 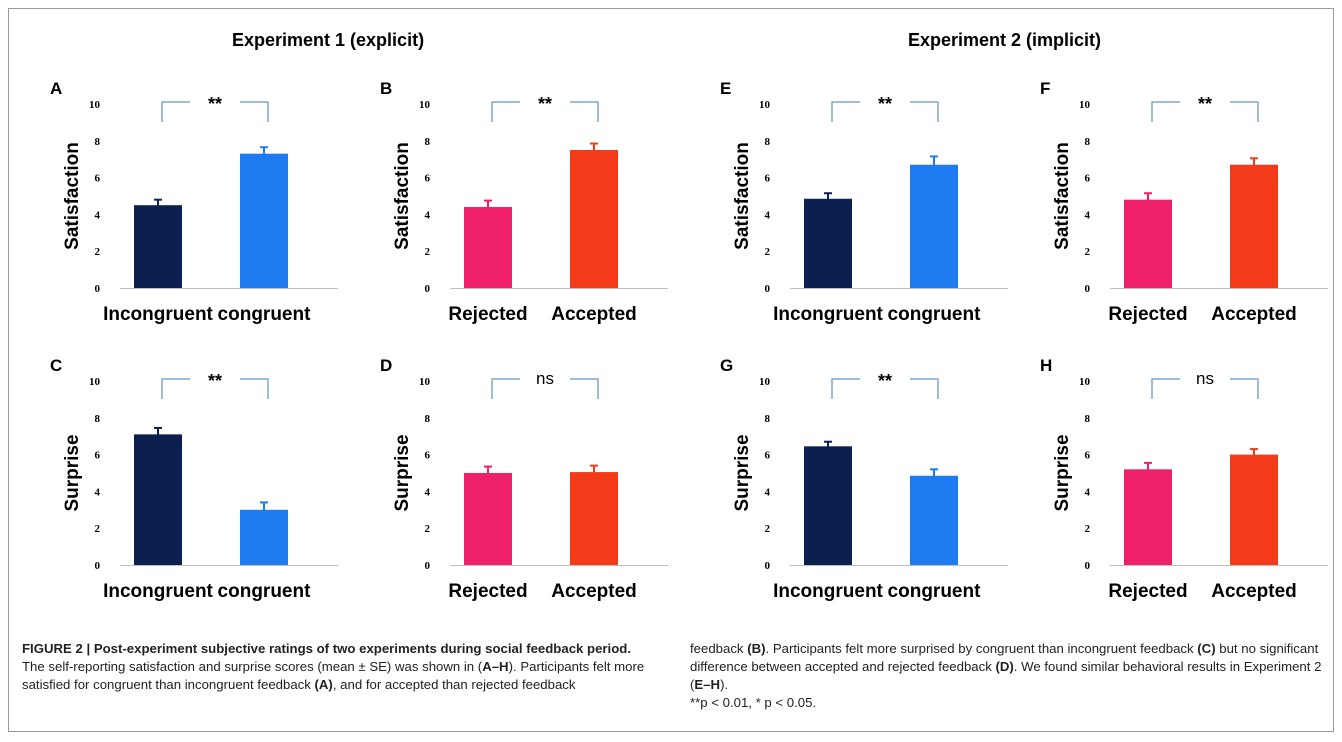 I want to click on bar-chart-b: B Satisfaction 0 2 4 6 8 10 Rejected Accepted **, so click(x=524, y=202).